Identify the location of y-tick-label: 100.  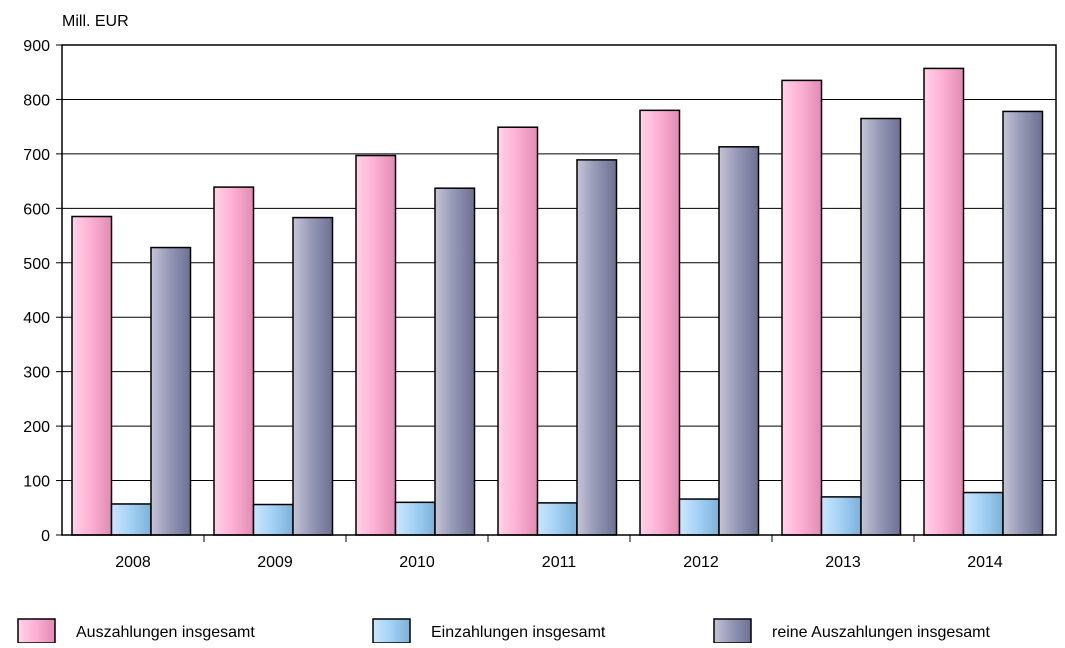
(36, 482).